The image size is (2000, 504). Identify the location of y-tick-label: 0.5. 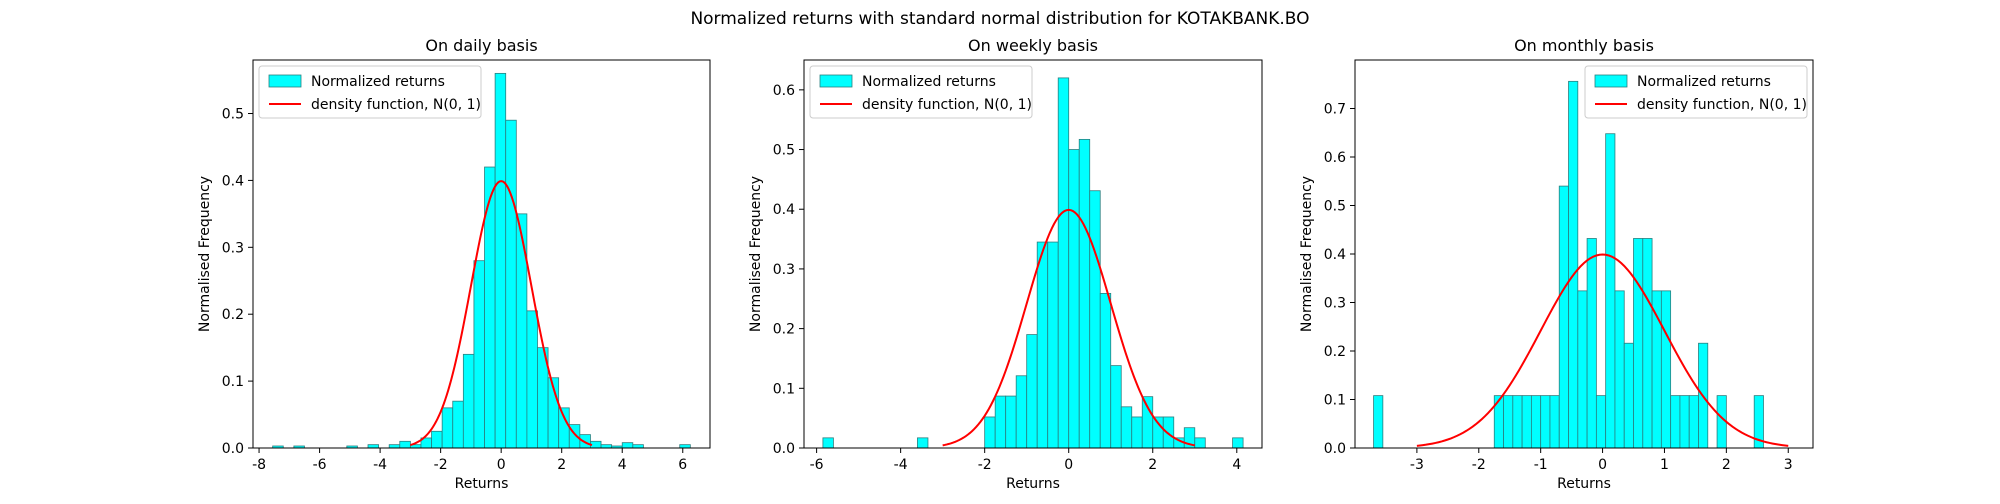
(784, 151).